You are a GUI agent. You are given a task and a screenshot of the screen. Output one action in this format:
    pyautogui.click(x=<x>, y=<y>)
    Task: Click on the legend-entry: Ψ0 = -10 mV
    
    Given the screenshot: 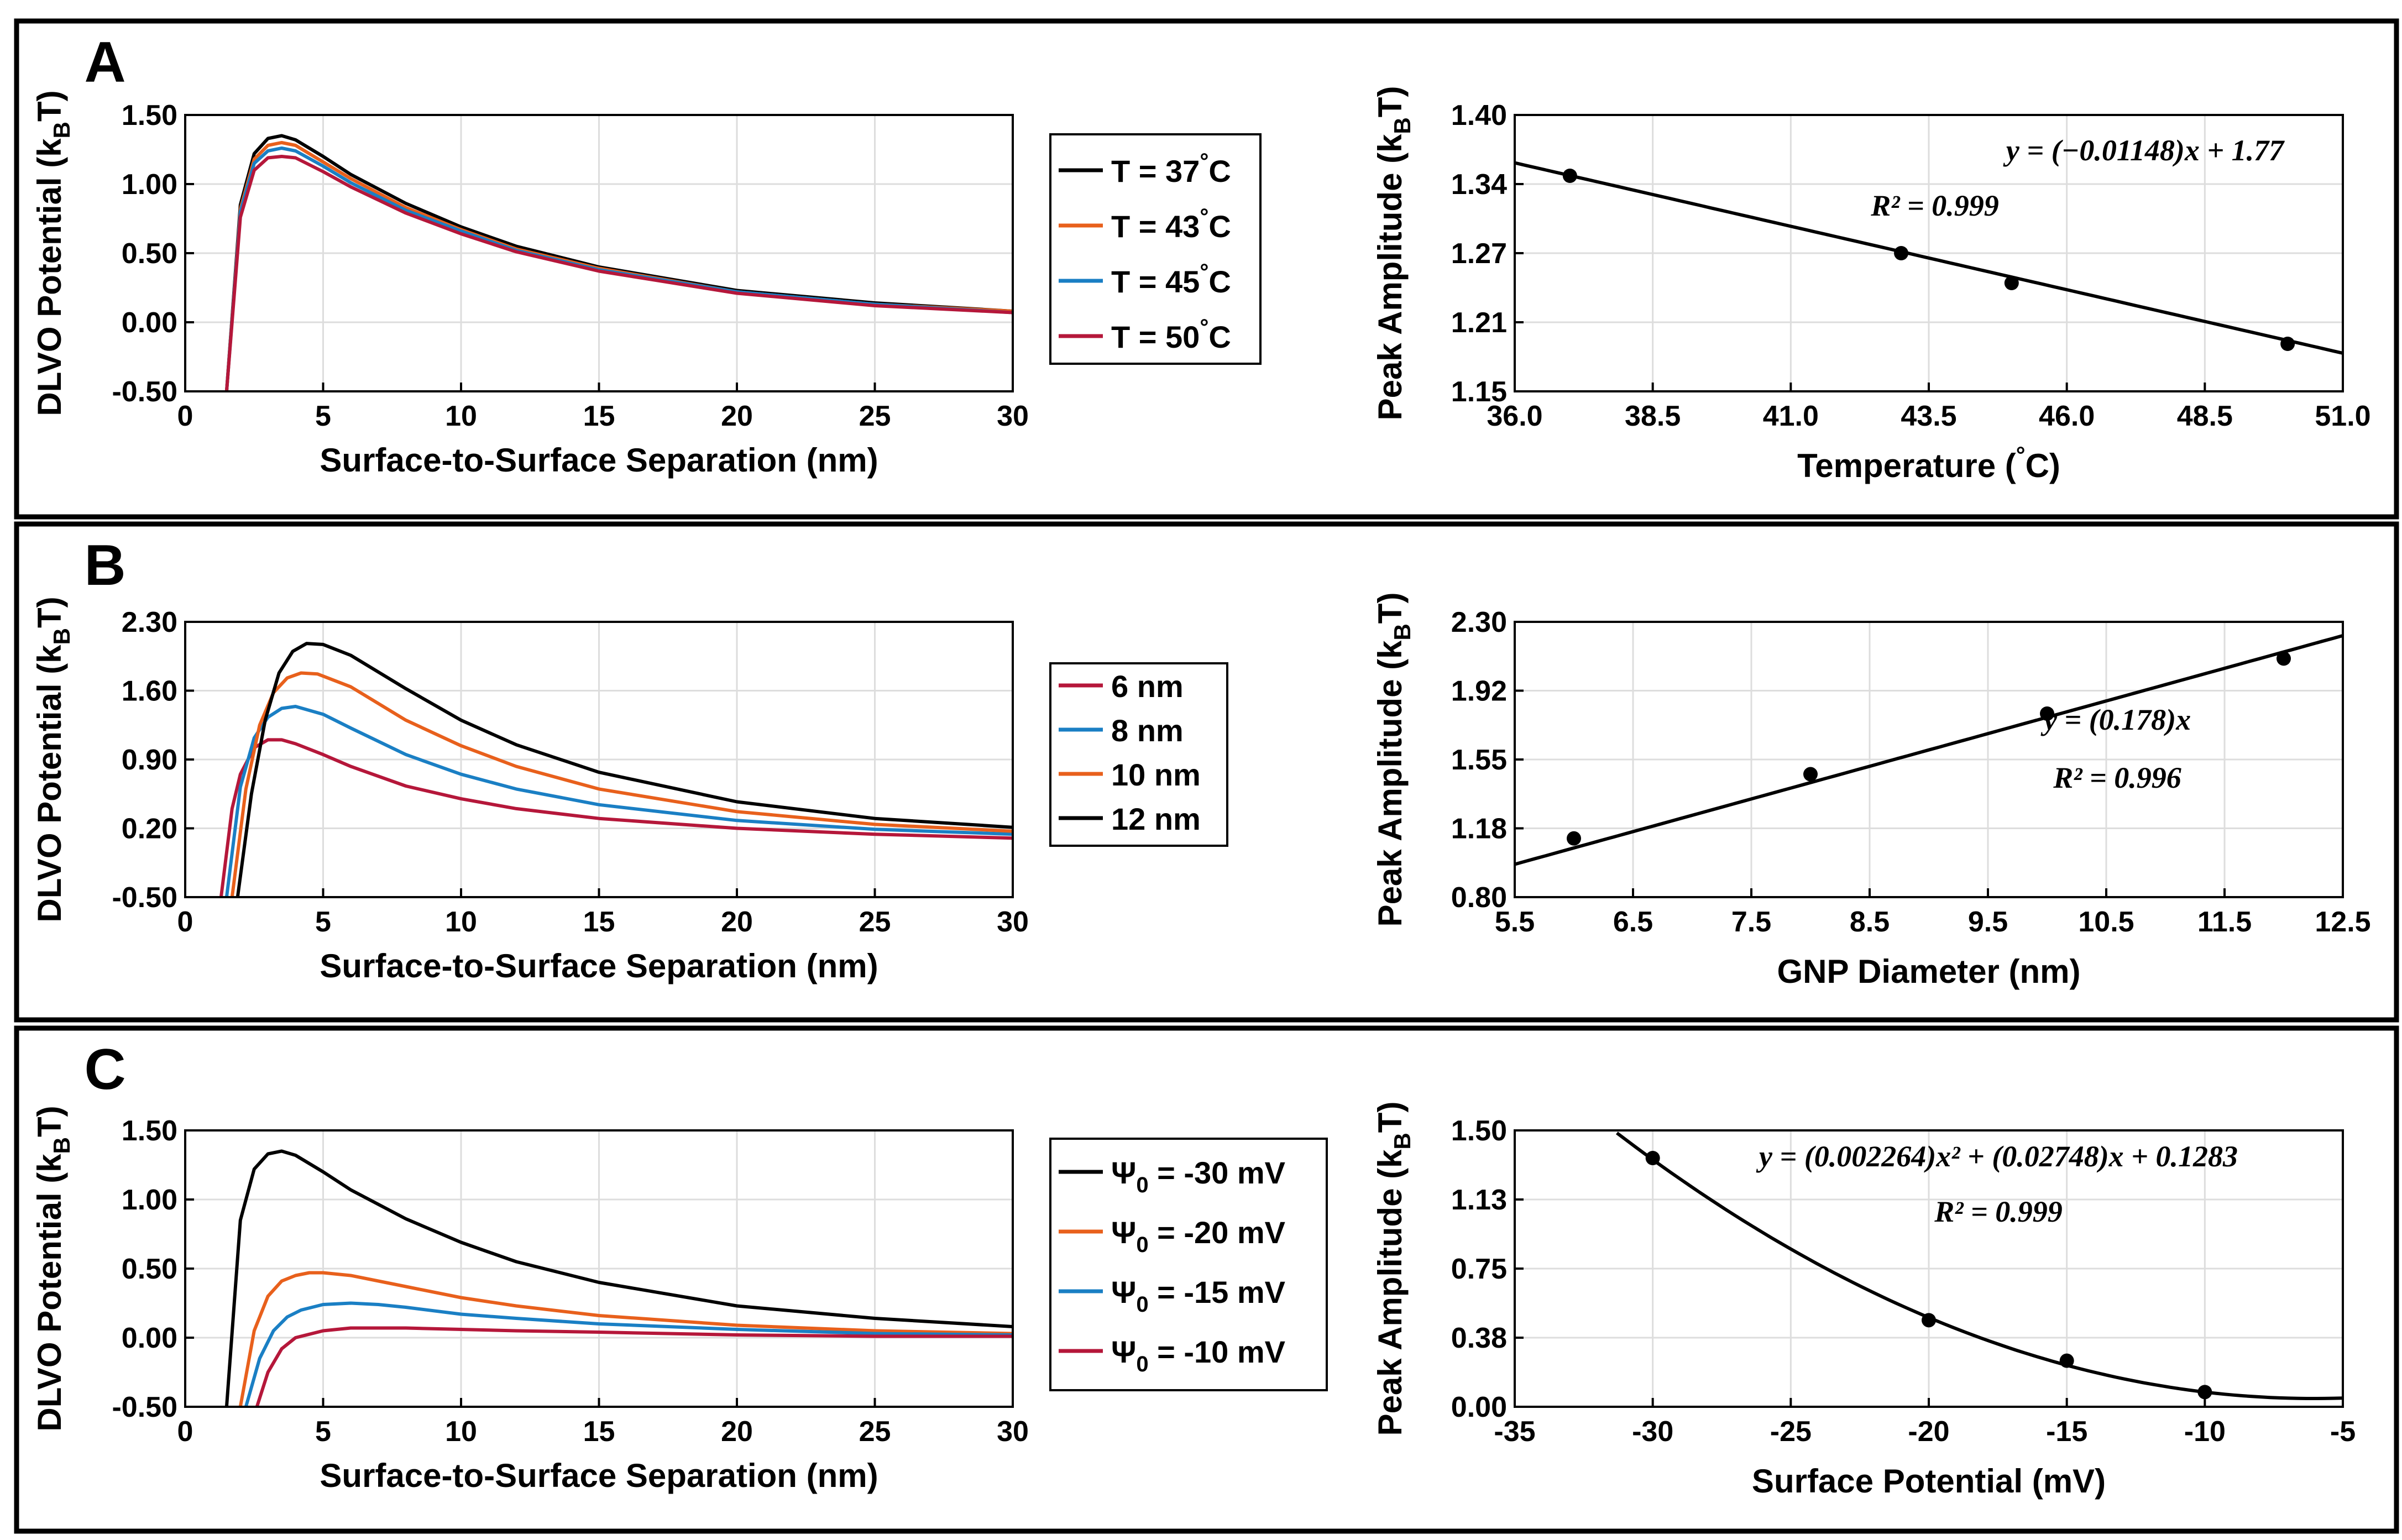 What is the action you would take?
    pyautogui.click(x=1198, y=1355)
    